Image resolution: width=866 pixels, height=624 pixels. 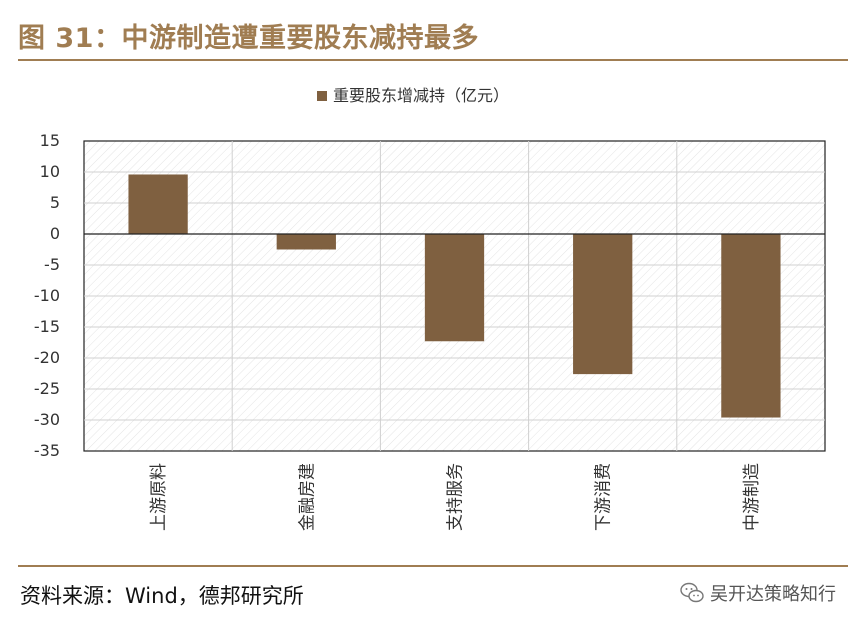 I want to click on y-axis: 15 10 5 0 -5 -10 -15 -20 -25 -30 -35, so click(x=47, y=295).